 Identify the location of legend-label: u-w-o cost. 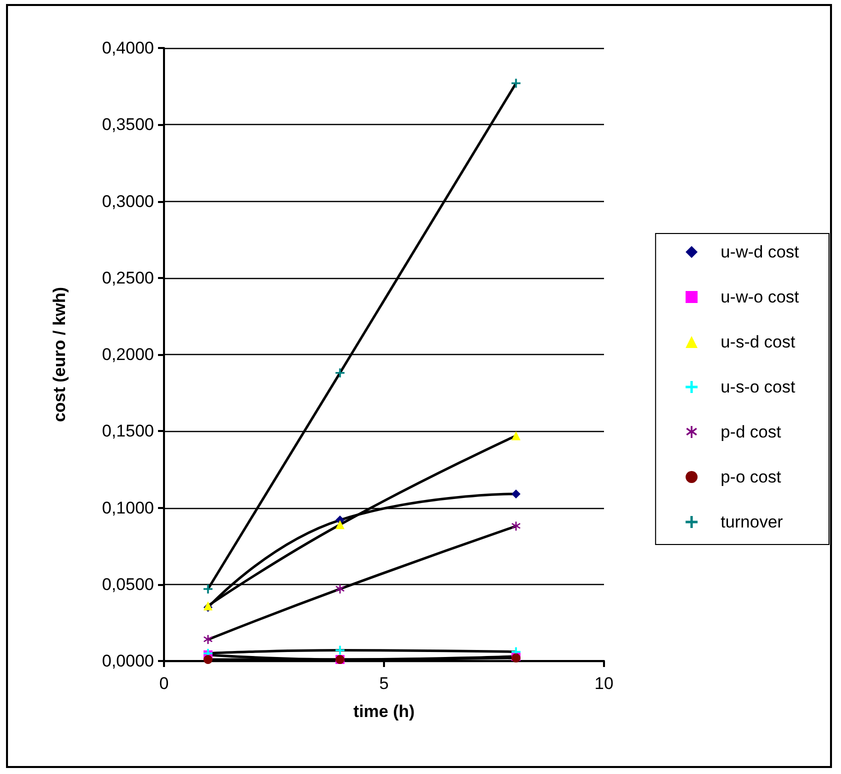
(760, 297).